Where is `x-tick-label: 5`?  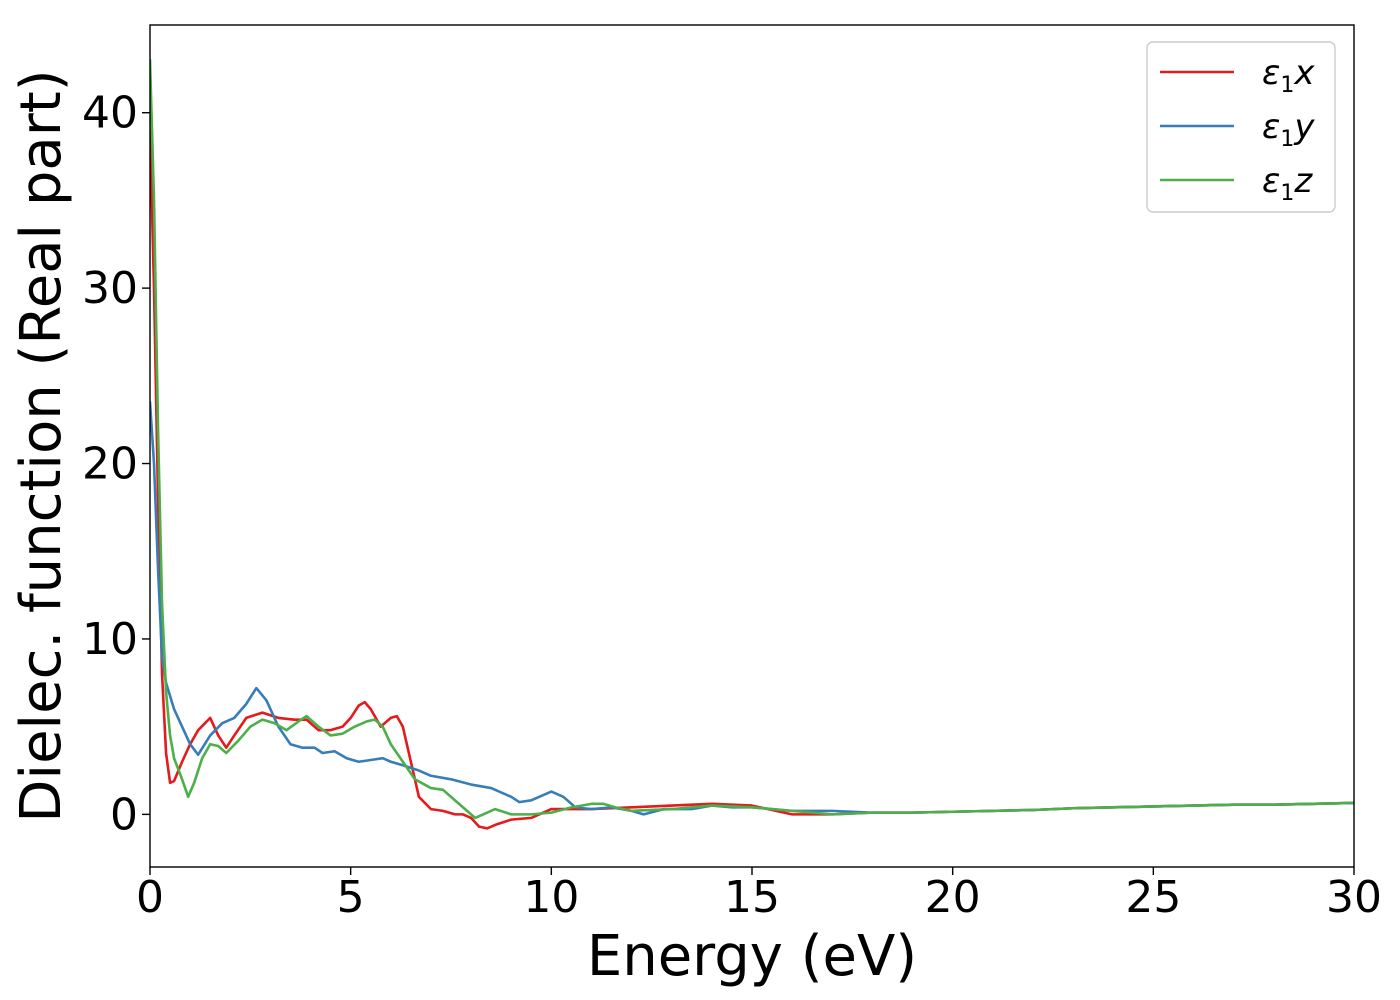 x-tick-label: 5 is located at coordinates (351, 897).